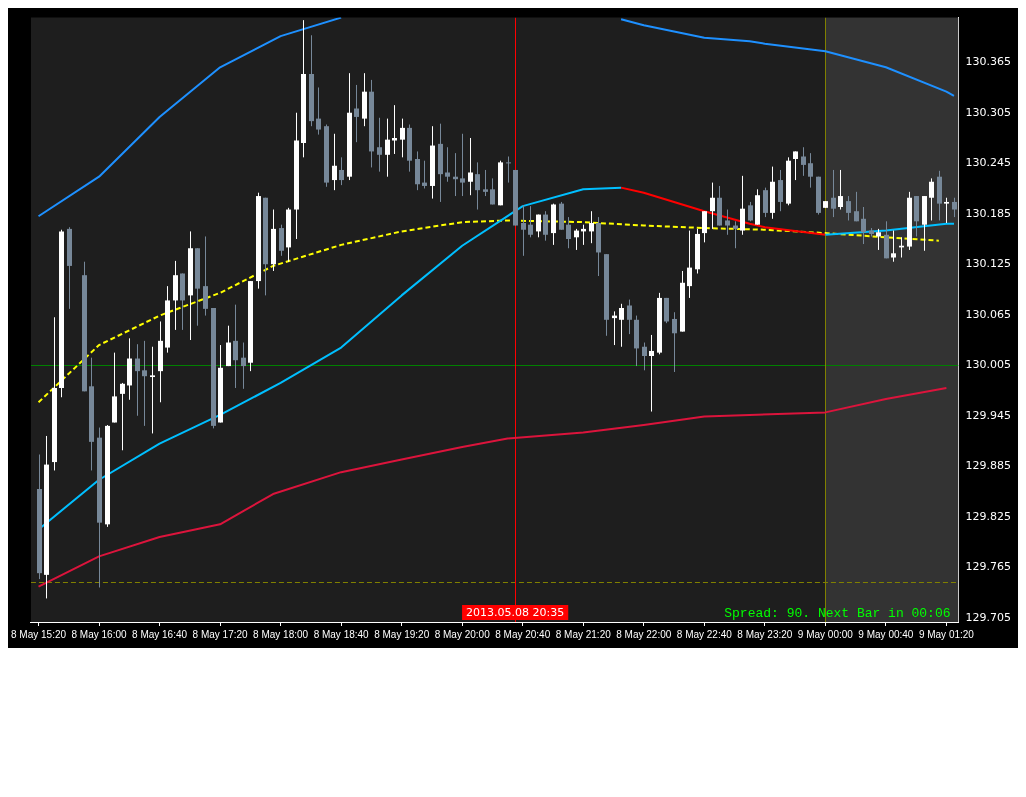  Describe the element at coordinates (988, 112) in the screenshot. I see `y-tick-label: 130.305` at that location.